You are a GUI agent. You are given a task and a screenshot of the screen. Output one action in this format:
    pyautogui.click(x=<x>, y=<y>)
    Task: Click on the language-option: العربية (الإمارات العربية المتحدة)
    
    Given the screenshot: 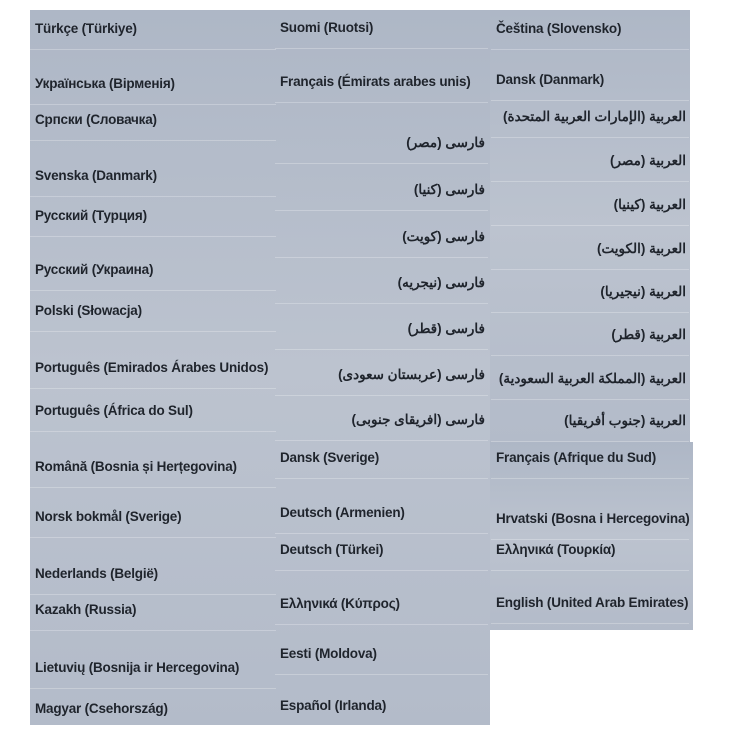 What is the action you would take?
    pyautogui.click(x=594, y=116)
    